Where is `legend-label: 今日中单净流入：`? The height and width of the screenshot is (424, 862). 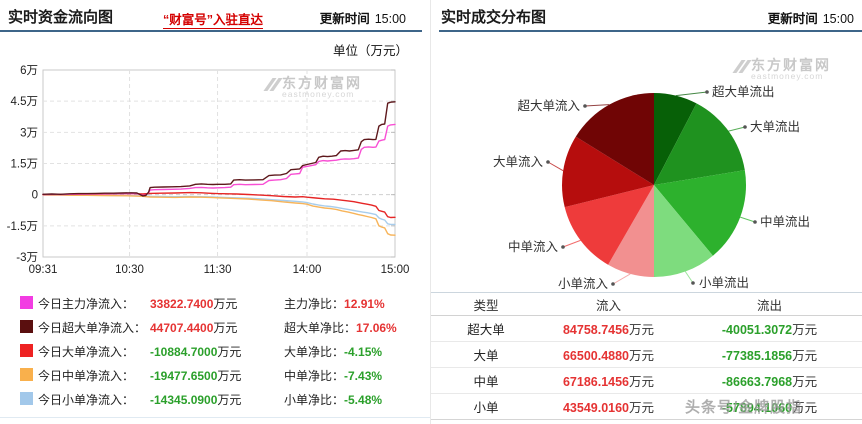 legend-label: 今日中单净流入： is located at coordinates (86, 376).